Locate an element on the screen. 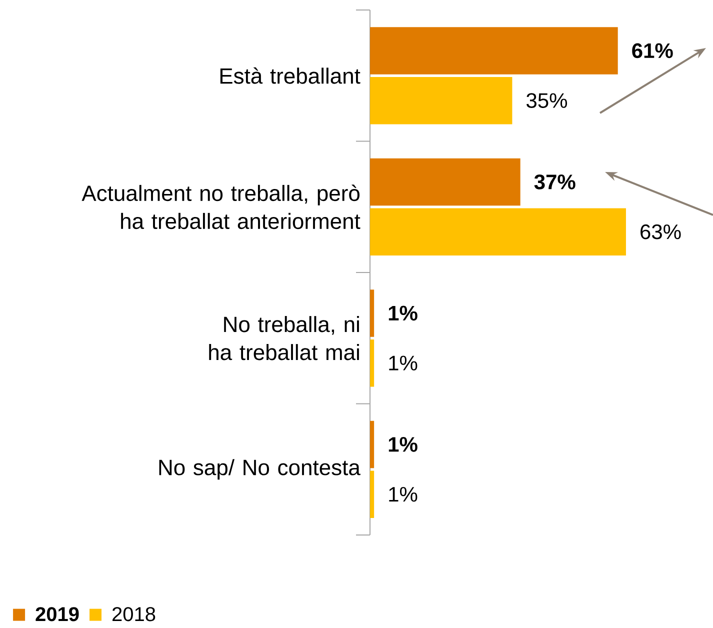 The width and height of the screenshot is (713, 628). data-label: 63% is located at coordinates (660, 232).